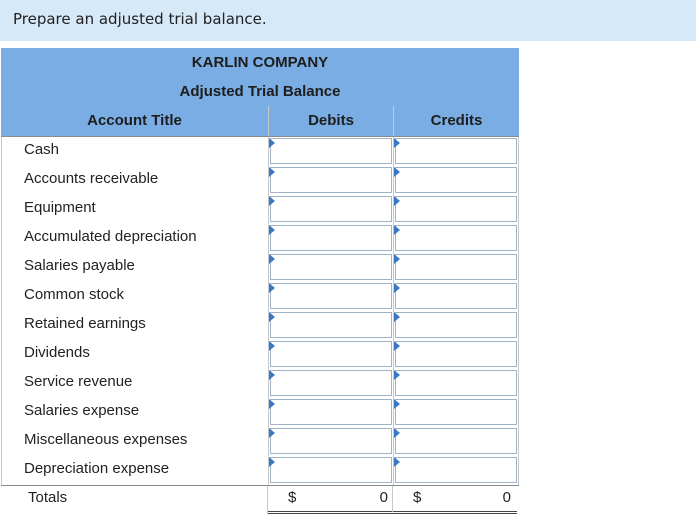 This screenshot has width=696, height=514. What do you see at coordinates (454, 500) in the screenshot?
I see `totals-credits-cell: $ 0` at bounding box center [454, 500].